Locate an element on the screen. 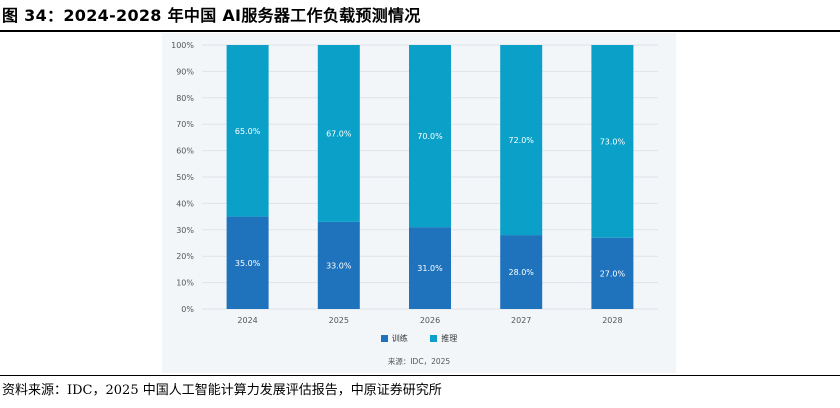  legend-item-training: 训练 is located at coordinates (394, 338).